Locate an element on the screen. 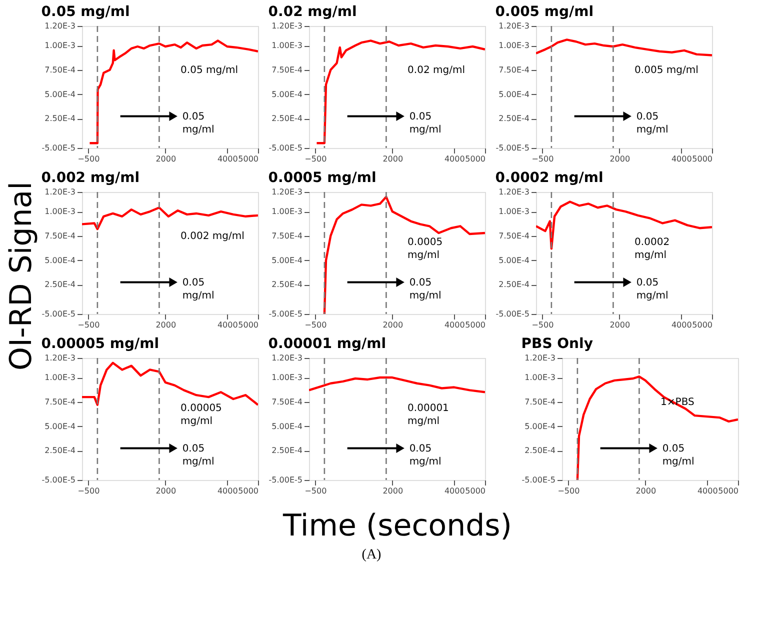 The width and height of the screenshot is (777, 639). annotation: 0.005 mg/ml is located at coordinates (666, 70).